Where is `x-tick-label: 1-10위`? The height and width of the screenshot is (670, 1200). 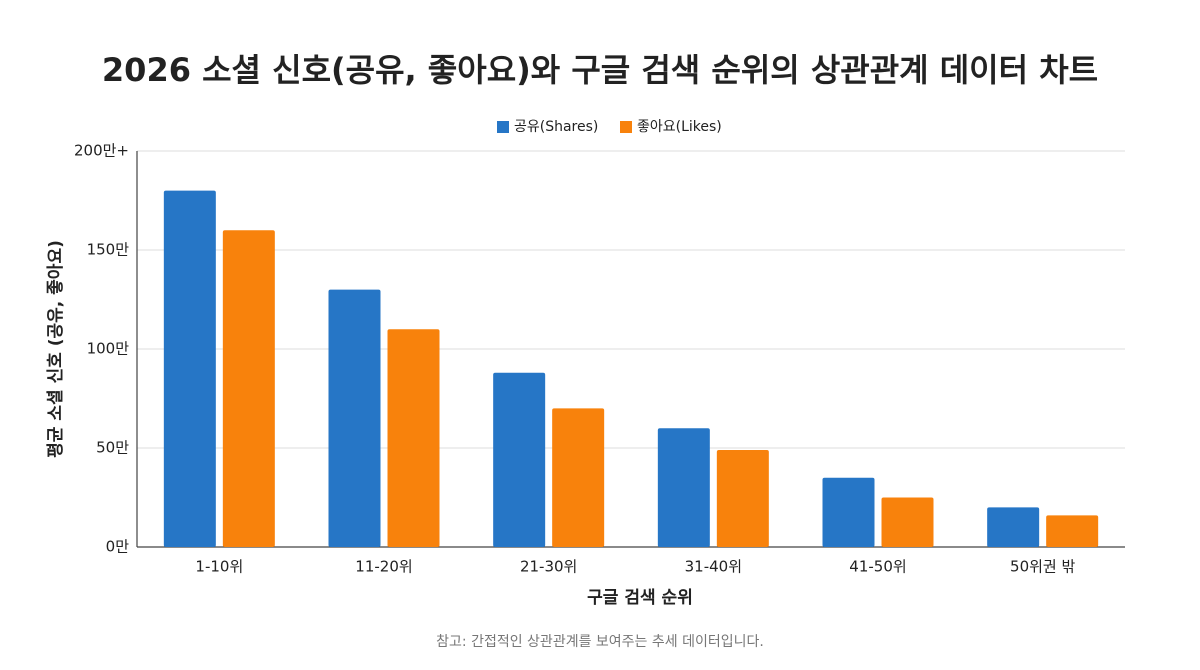
x-tick-label: 1-10위 is located at coordinates (219, 567).